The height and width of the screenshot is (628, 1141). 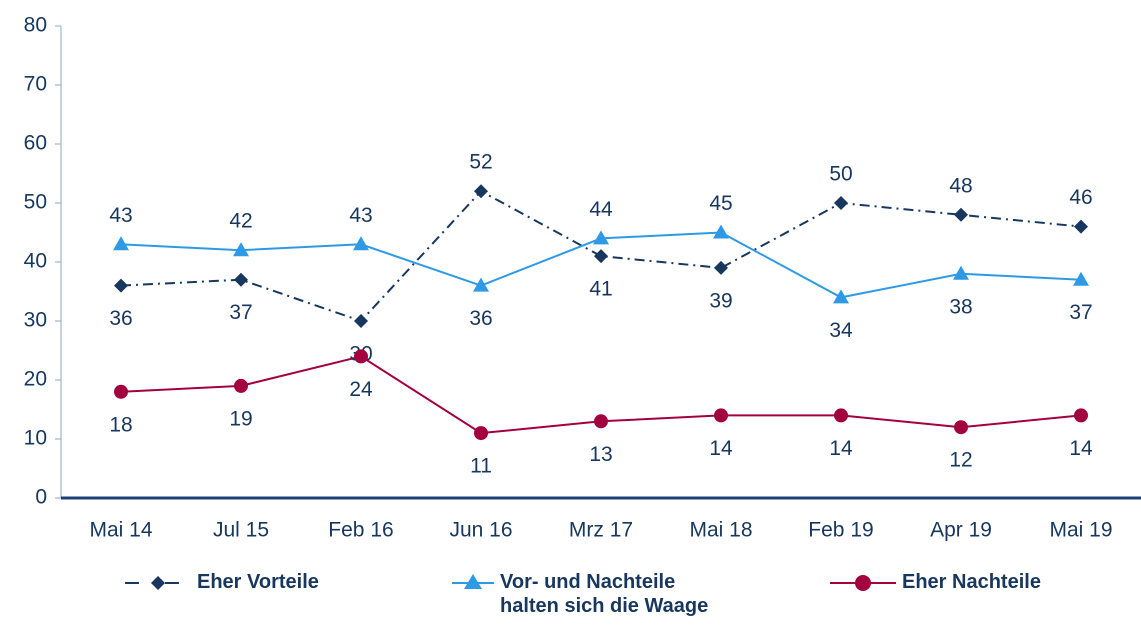 I want to click on legend-label: Eher Vorteile, so click(x=258, y=582).